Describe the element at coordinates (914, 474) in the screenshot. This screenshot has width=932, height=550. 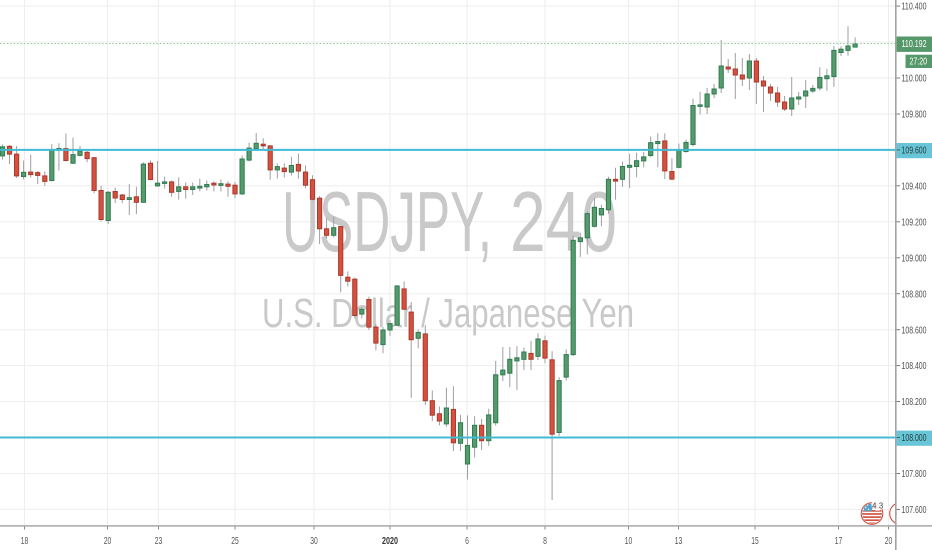
I see `svg-text: 107.800` at that location.